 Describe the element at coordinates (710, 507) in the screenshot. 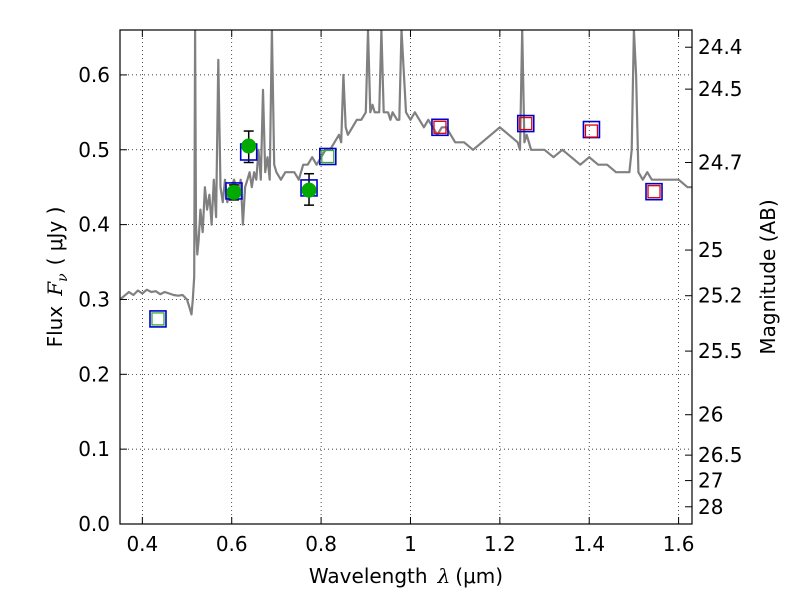

I see `y2-tick-label: 28` at that location.